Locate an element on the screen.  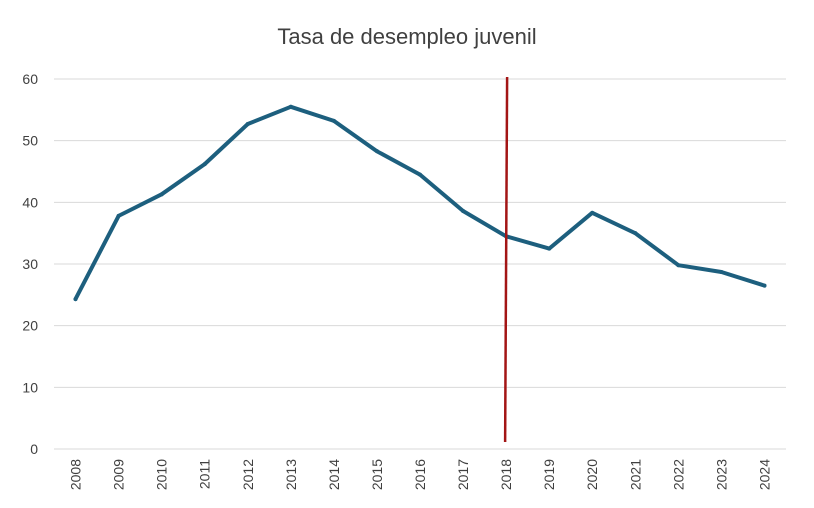
y-tick-label: 0 is located at coordinates (34, 449).